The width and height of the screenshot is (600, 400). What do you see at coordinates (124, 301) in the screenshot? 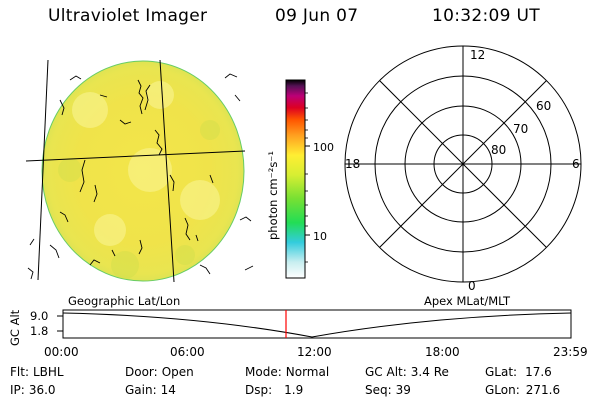
I see `geographic-label: Geographic Lat/Lon` at bounding box center [124, 301].